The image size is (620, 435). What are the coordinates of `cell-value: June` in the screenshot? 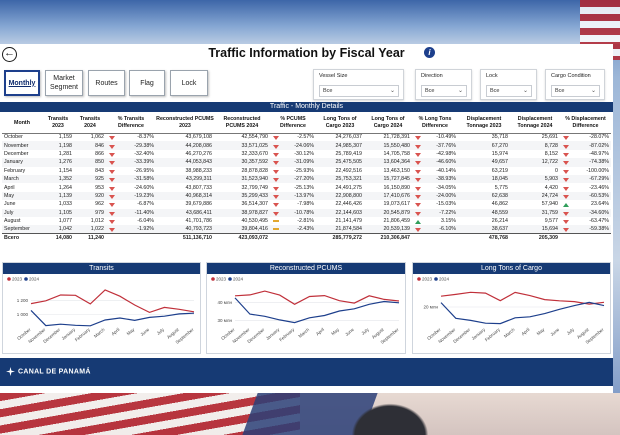 It's located at (10, 204).